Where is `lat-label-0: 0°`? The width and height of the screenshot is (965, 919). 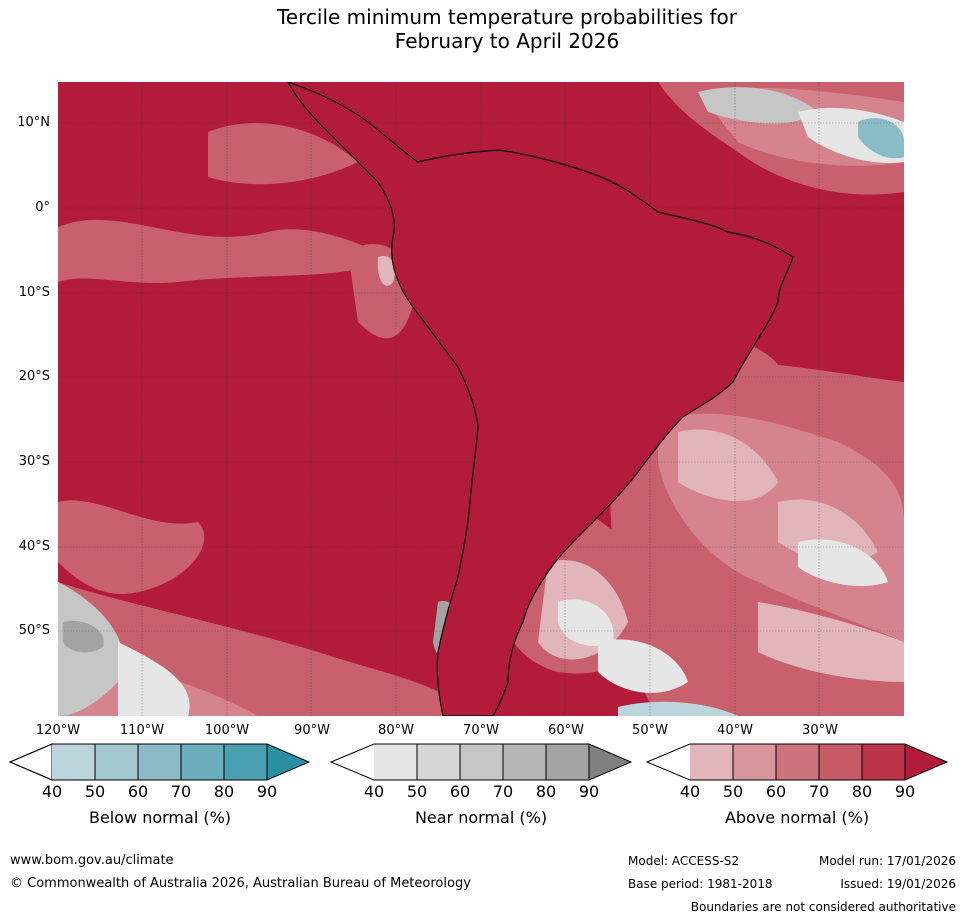 lat-label-0: 0° is located at coordinates (42, 207).